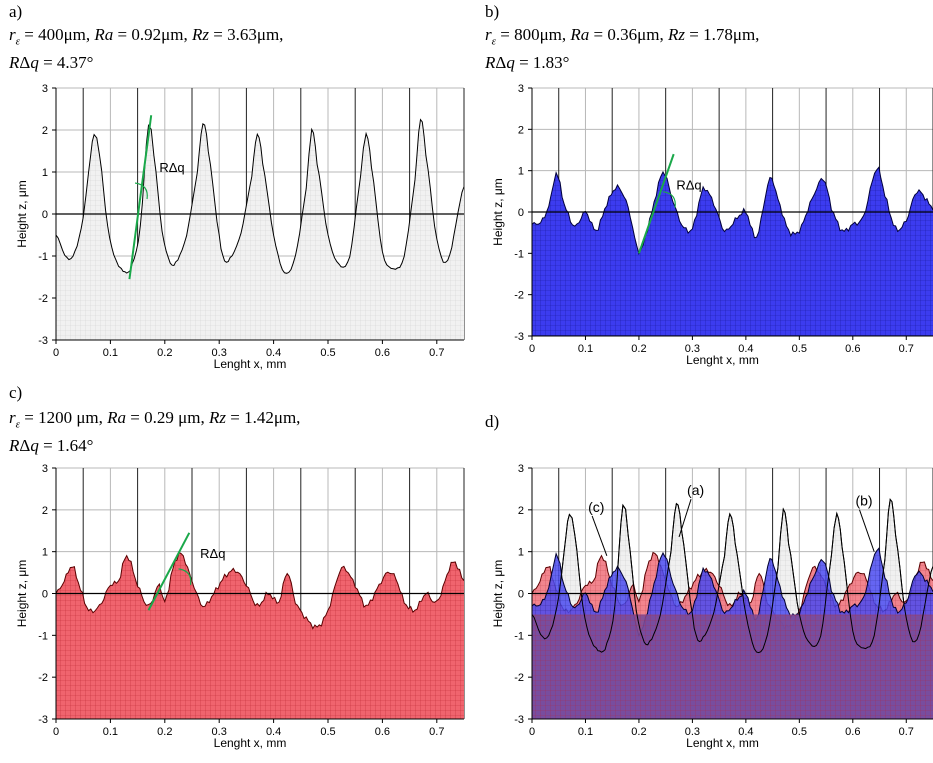 The image size is (933, 763). What do you see at coordinates (185, 576) in the screenshot?
I see `angle-arc-c` at bounding box center [185, 576].